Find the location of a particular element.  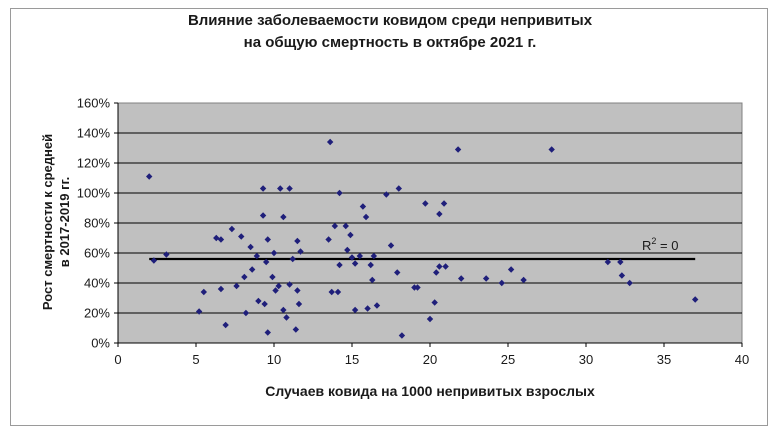

y-tick-label: 120% is located at coordinates (94, 163).